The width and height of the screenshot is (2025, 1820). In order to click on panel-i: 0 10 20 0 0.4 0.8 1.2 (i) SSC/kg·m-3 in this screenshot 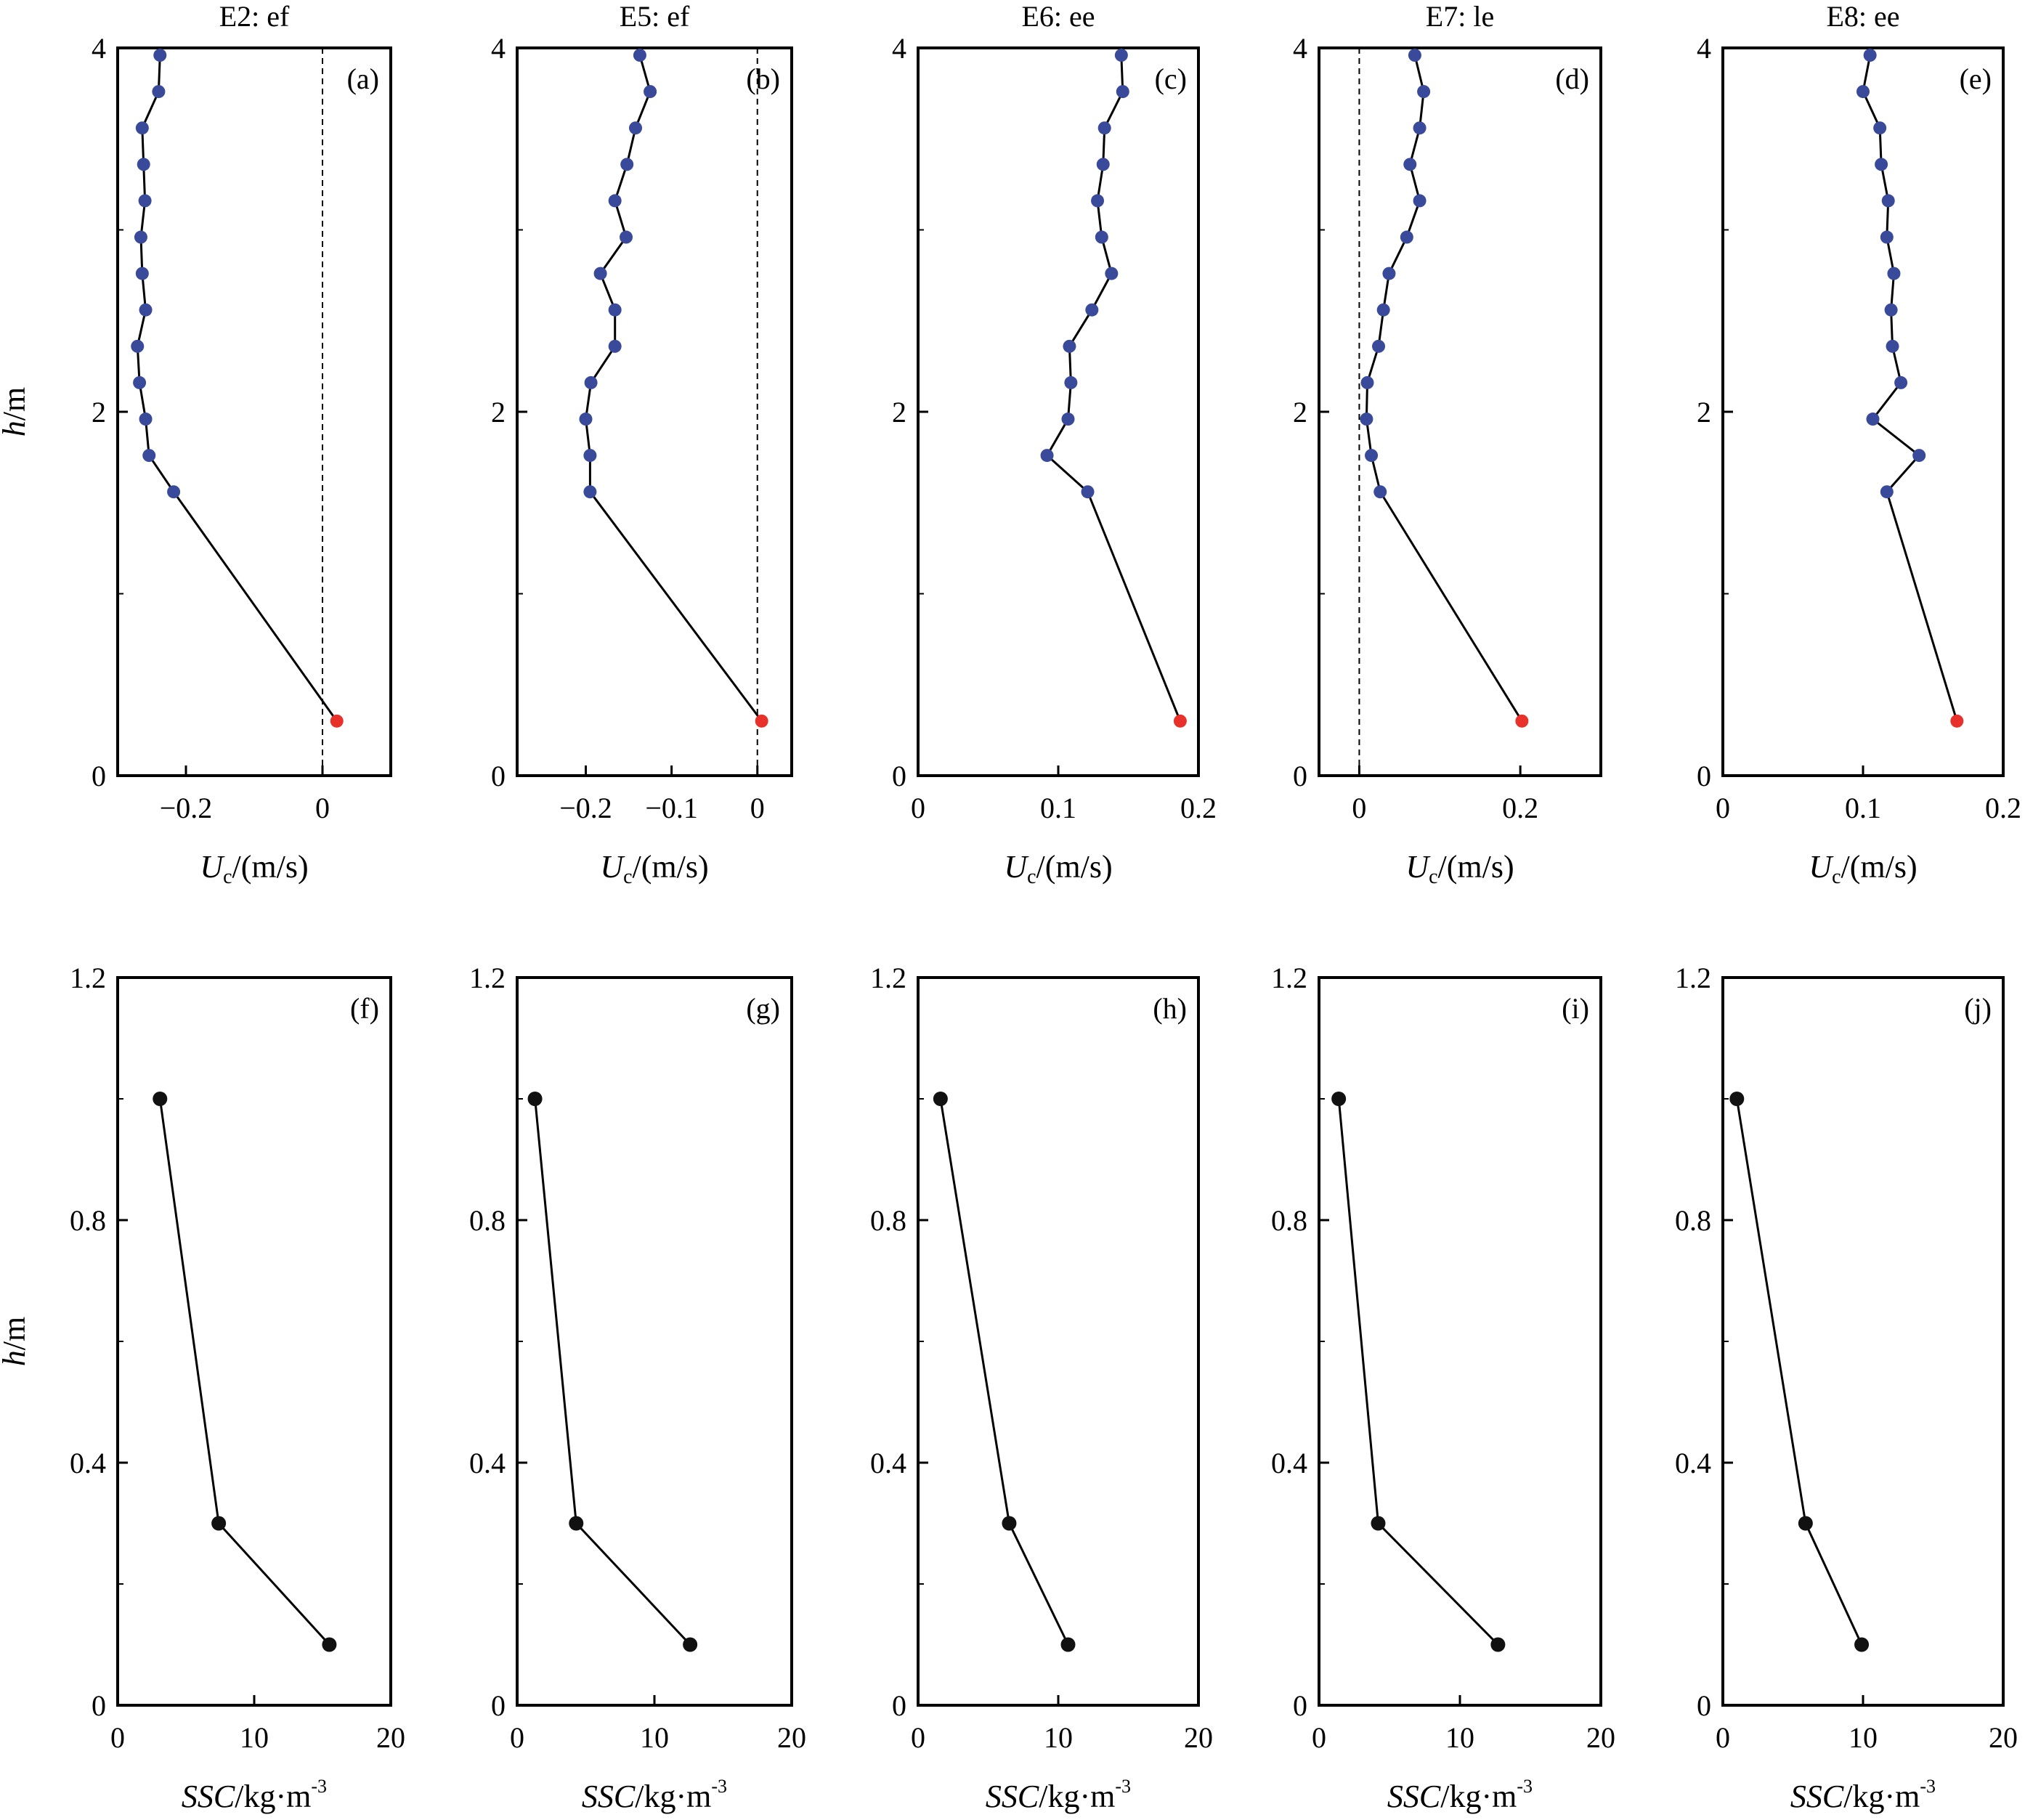, I will do `click(1443, 1388)`.